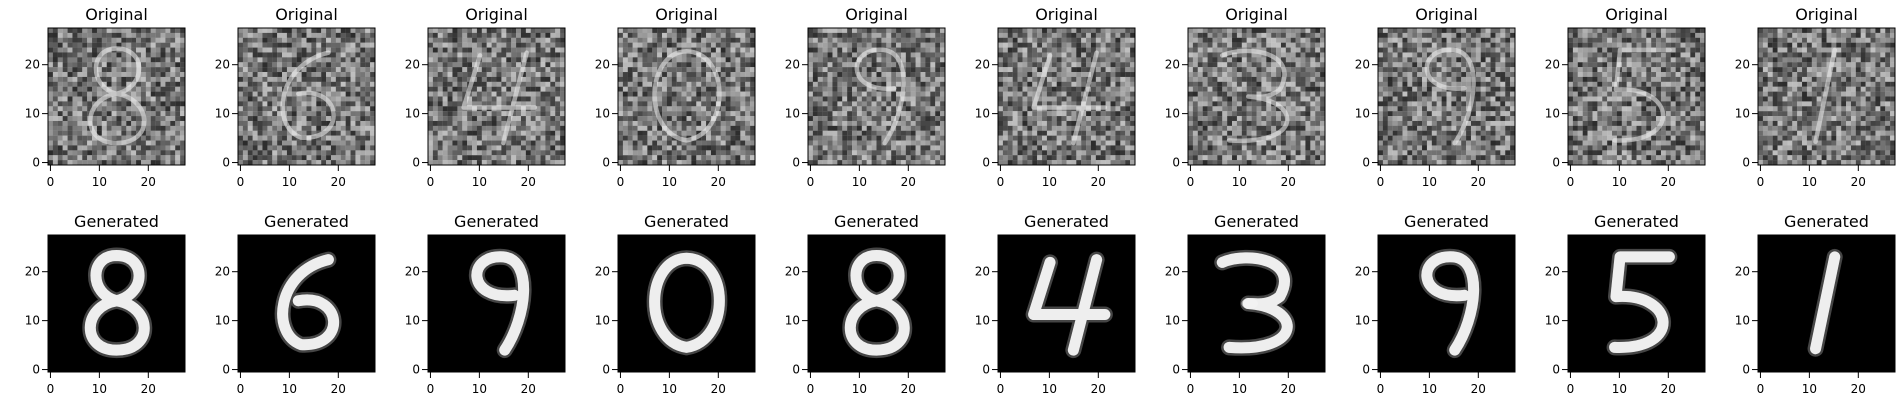  What do you see at coordinates (687, 97) in the screenshot?
I see `original-image` at bounding box center [687, 97].